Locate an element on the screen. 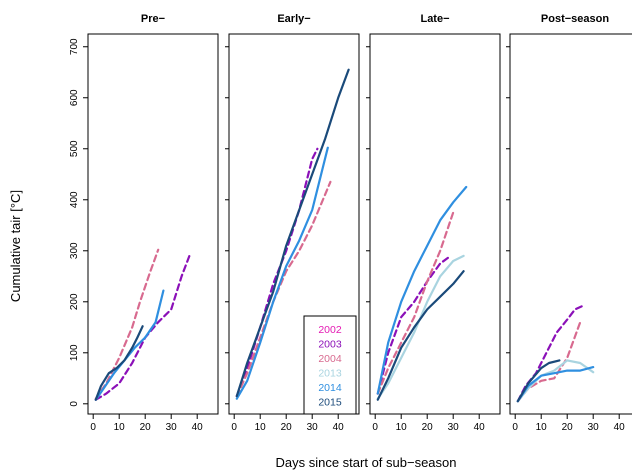 This screenshot has width=632, height=472. y-tick-label: 200 is located at coordinates (74, 301).